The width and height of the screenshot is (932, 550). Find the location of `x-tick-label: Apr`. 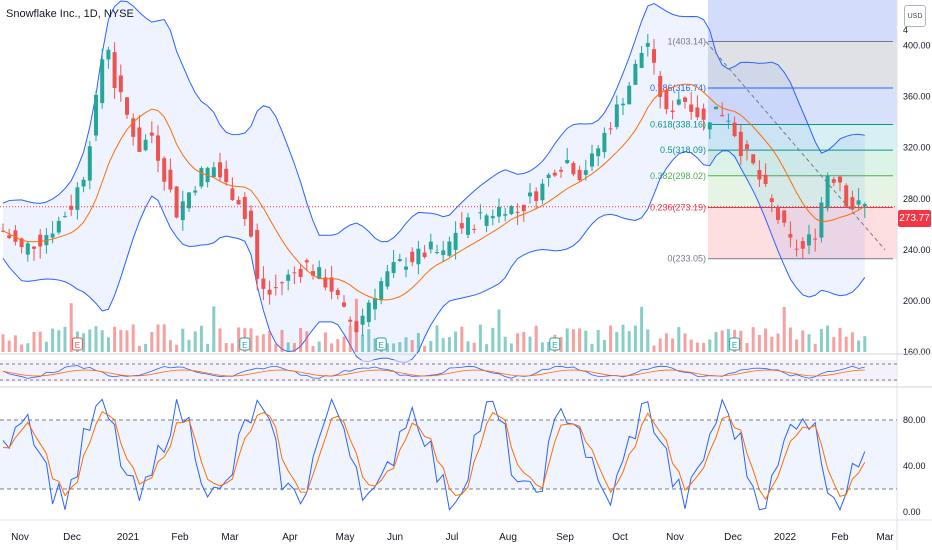

x-tick-label: Apr is located at coordinates (290, 537).